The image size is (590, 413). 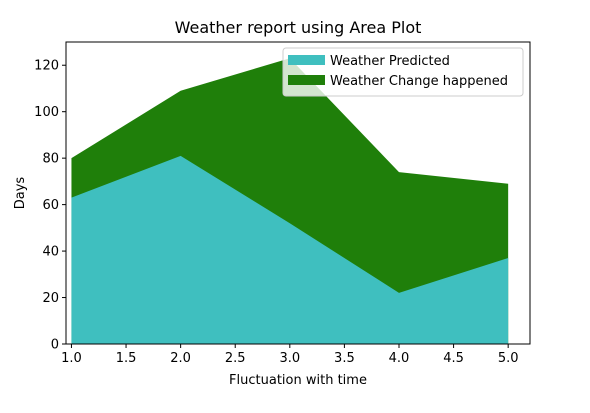 I want to click on y-tick-label: 40, so click(x=50, y=252).